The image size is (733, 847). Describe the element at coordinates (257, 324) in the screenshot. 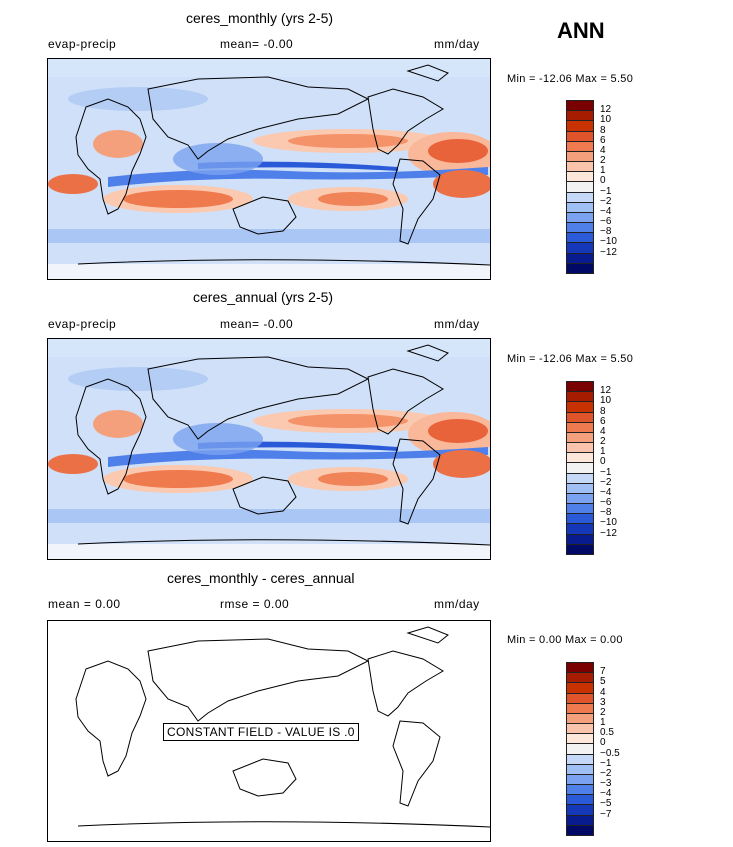

I see `panel-2-mean-label: mean= -0.00` at that location.